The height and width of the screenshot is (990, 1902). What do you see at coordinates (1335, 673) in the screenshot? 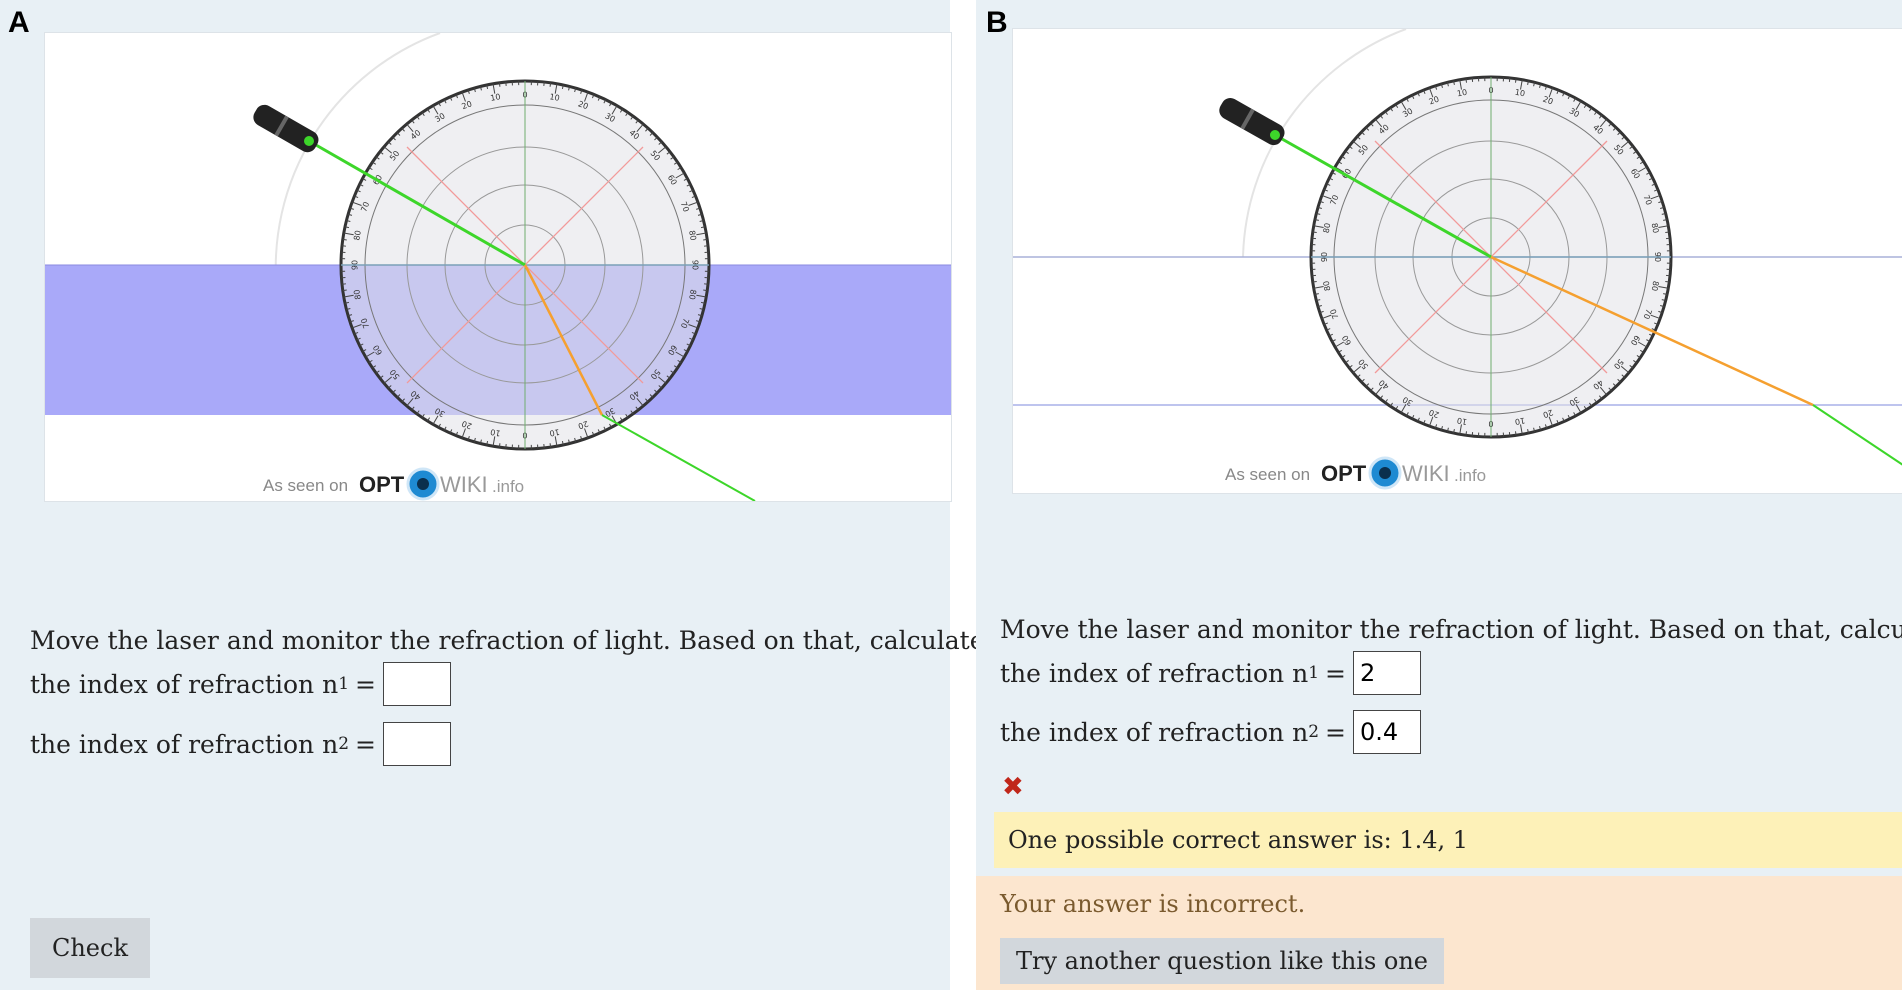
I see `equals-sign: =` at bounding box center [1335, 673].